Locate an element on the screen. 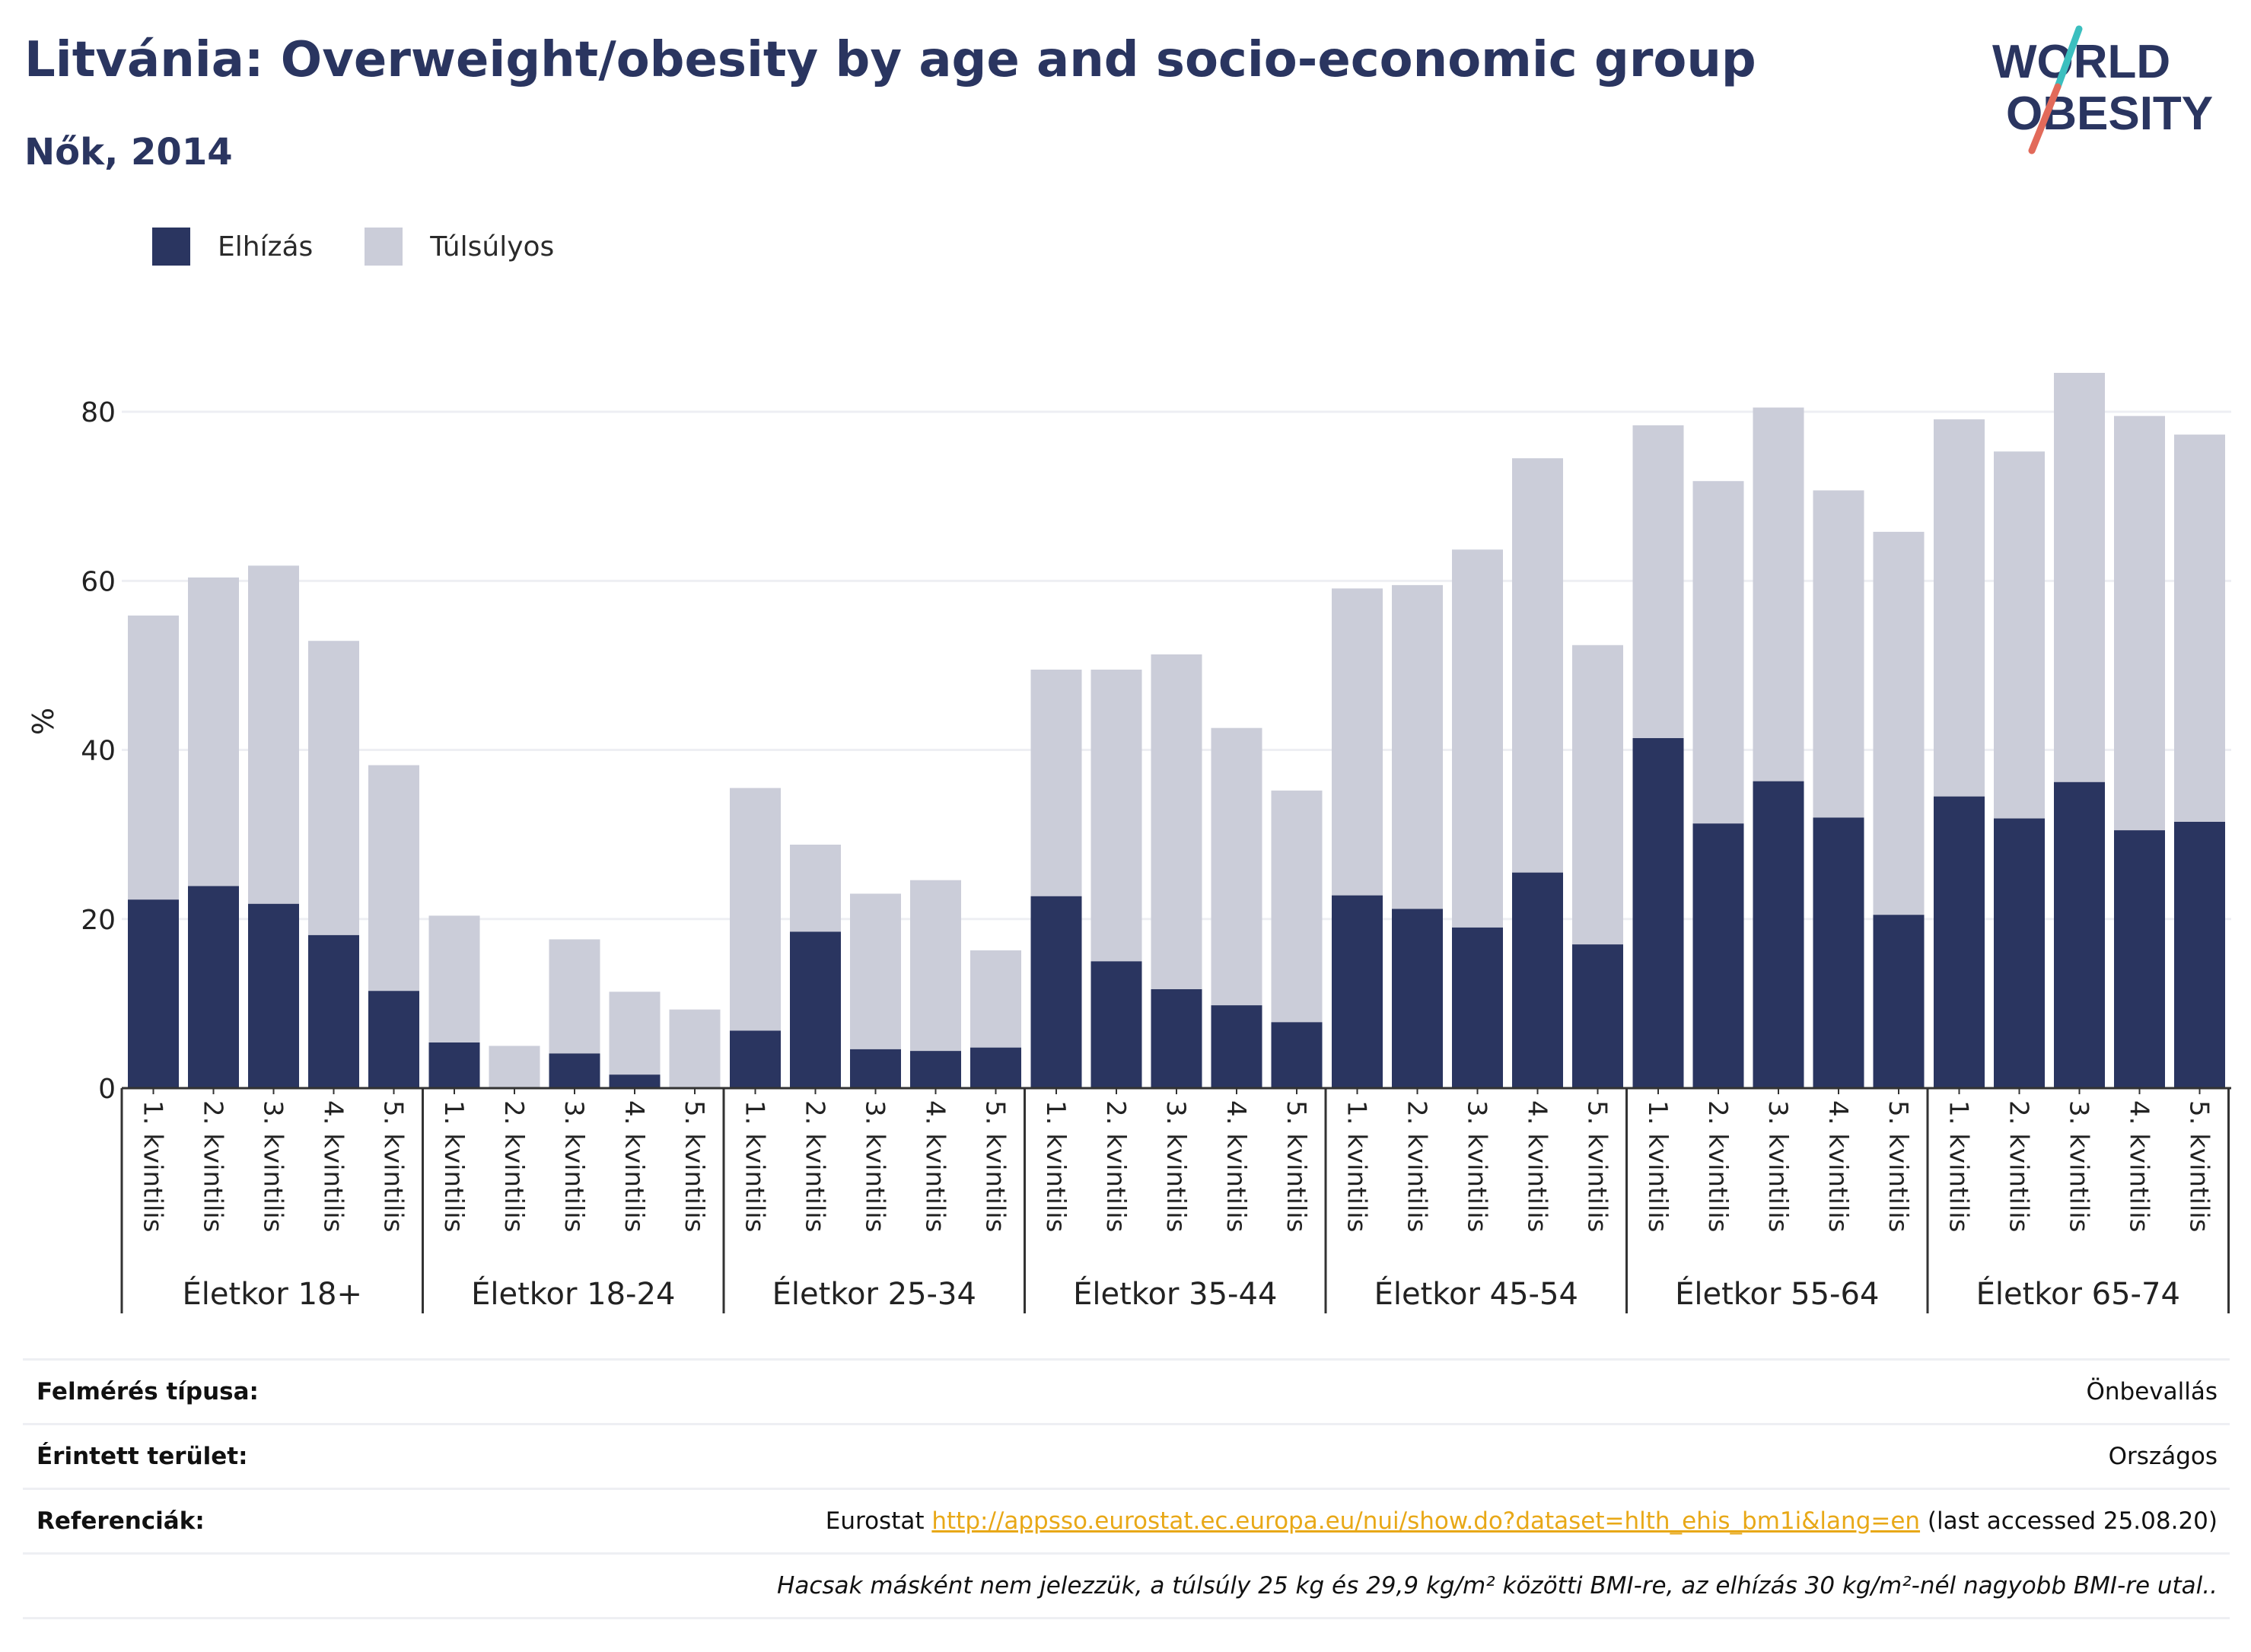 The image size is (2251, 1652). group-label: Életkor 18-24 is located at coordinates (573, 1293).